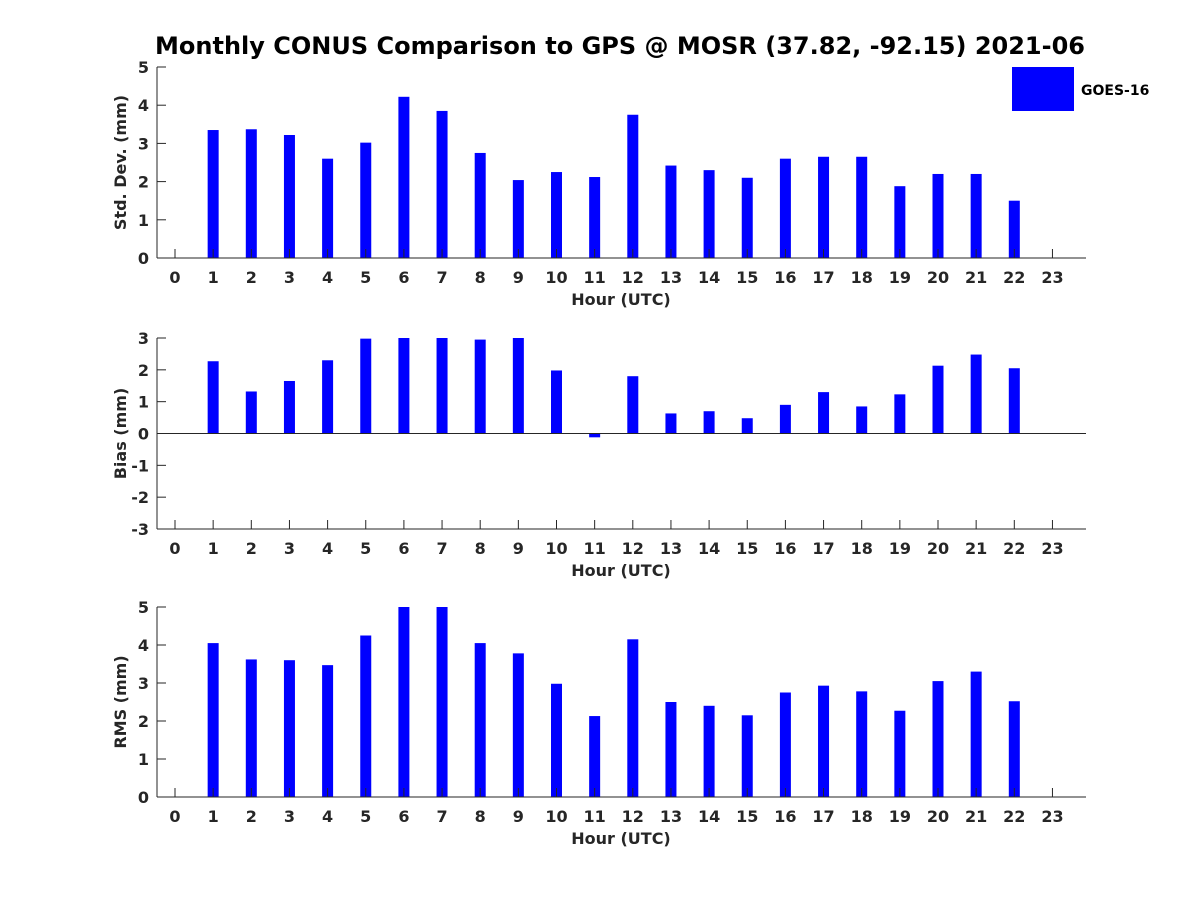 Image resolution: width=1200 pixels, height=900 pixels. What do you see at coordinates (900, 277) in the screenshot?
I see `std-dev-x-tick-label: 19` at bounding box center [900, 277].